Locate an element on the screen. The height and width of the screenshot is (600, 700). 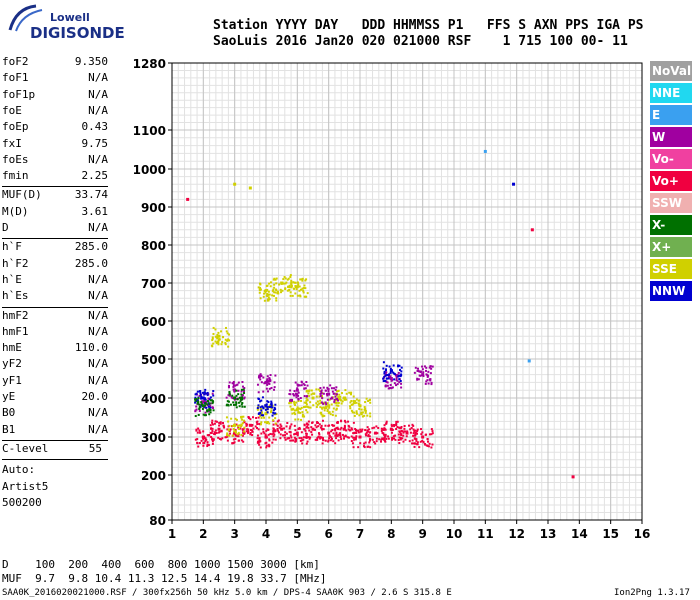
param-value: N/A is located at coordinates (98, 78).